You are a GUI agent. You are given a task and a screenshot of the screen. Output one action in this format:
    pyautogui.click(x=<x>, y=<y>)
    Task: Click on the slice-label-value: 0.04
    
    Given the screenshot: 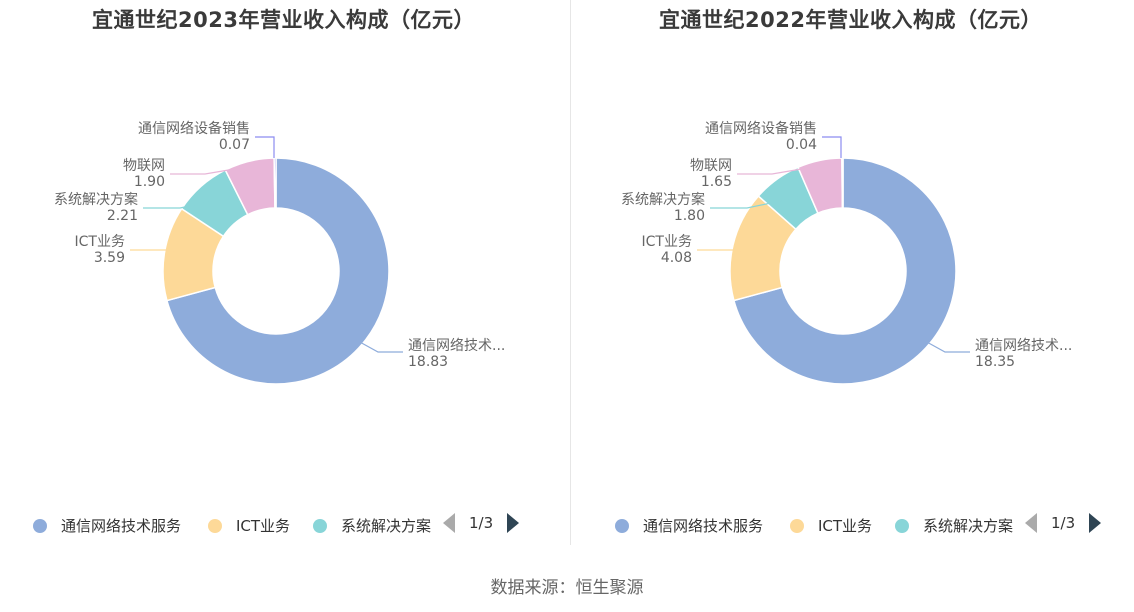 What is the action you would take?
    pyautogui.click(x=801, y=145)
    